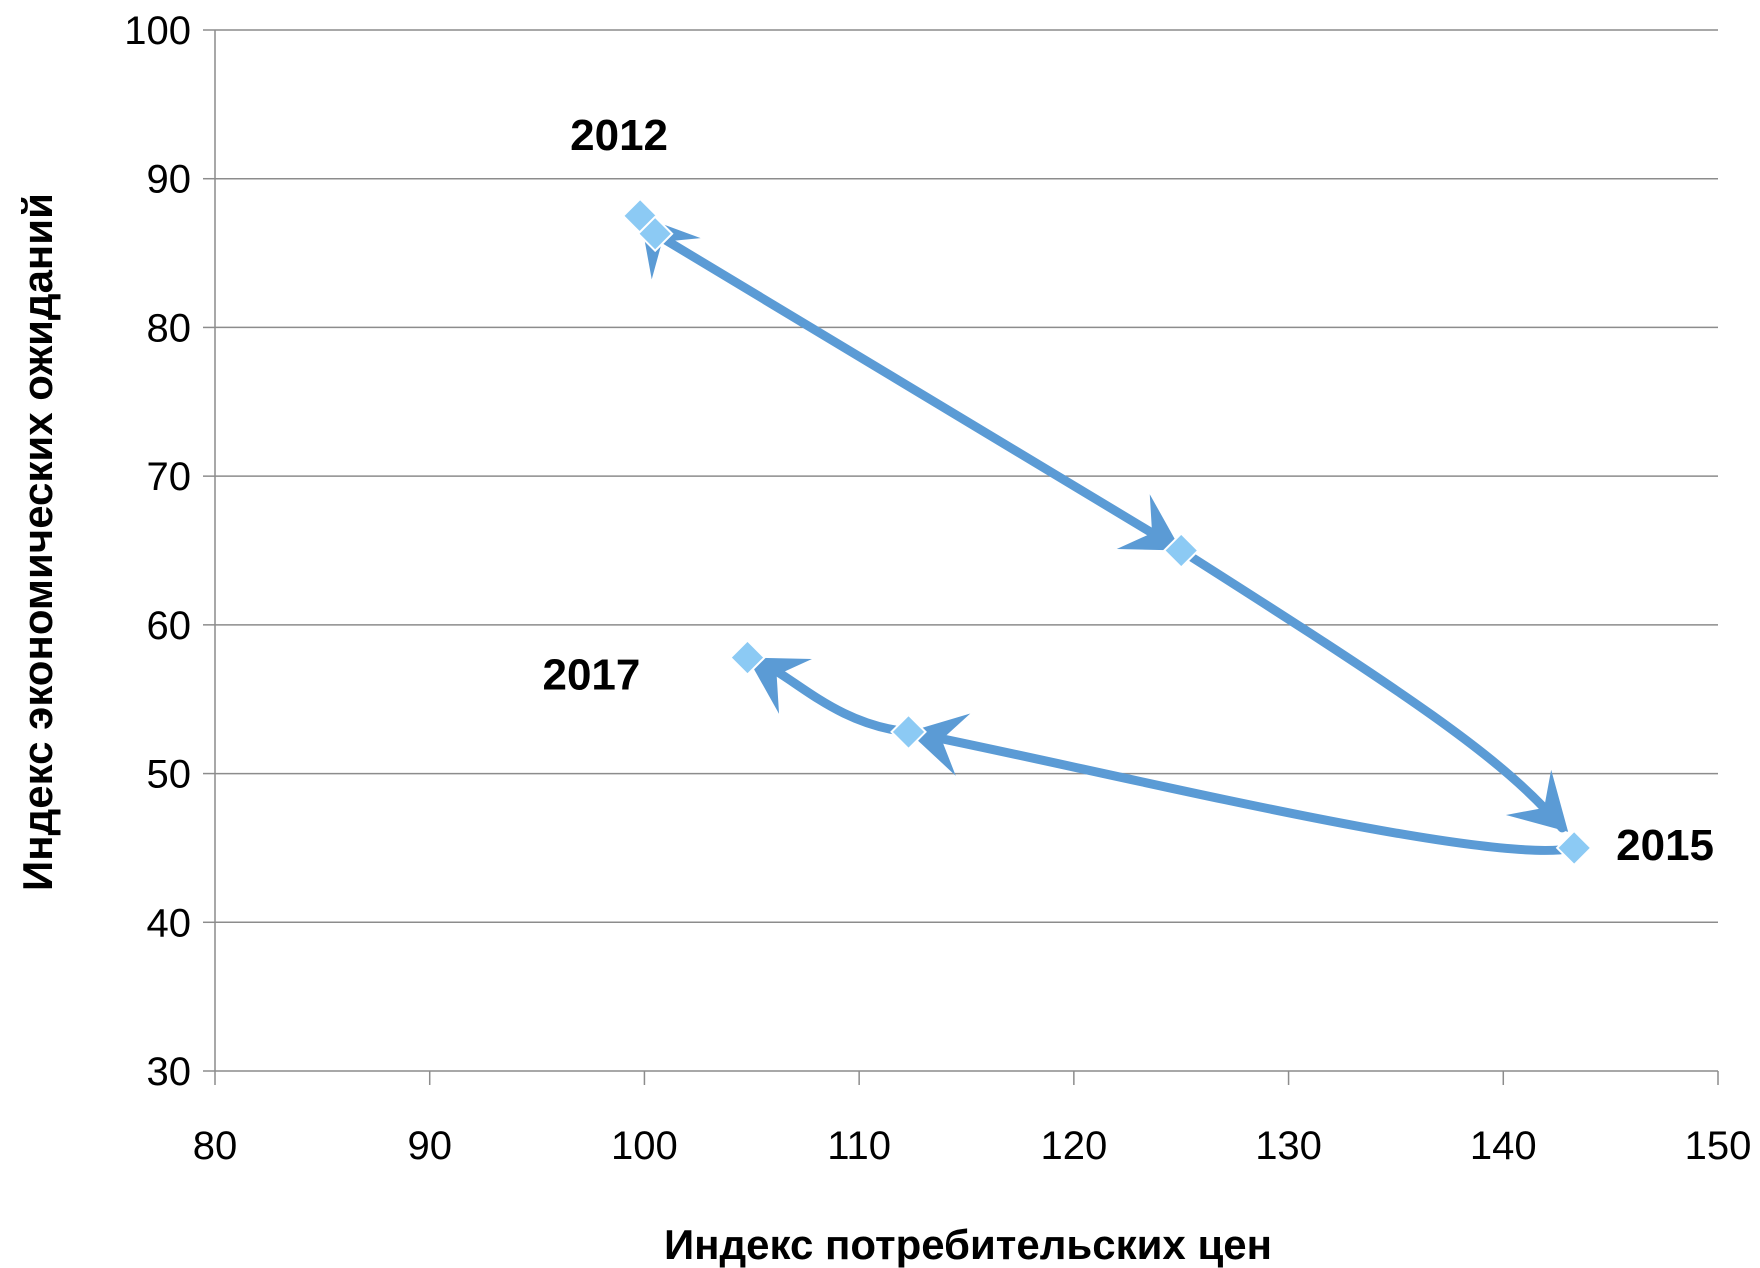 This screenshot has height=1268, width=1760. What do you see at coordinates (619, 135) in the screenshot?
I see `point-label: 2012` at bounding box center [619, 135].